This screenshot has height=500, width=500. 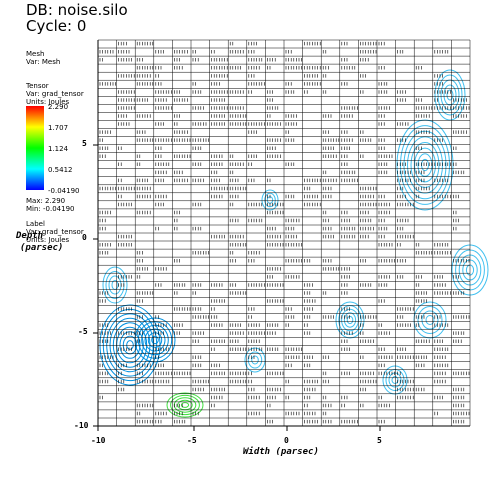 What do you see at coordinates (35, 224) in the screenshot?
I see `label-legend-title: Label` at bounding box center [35, 224].